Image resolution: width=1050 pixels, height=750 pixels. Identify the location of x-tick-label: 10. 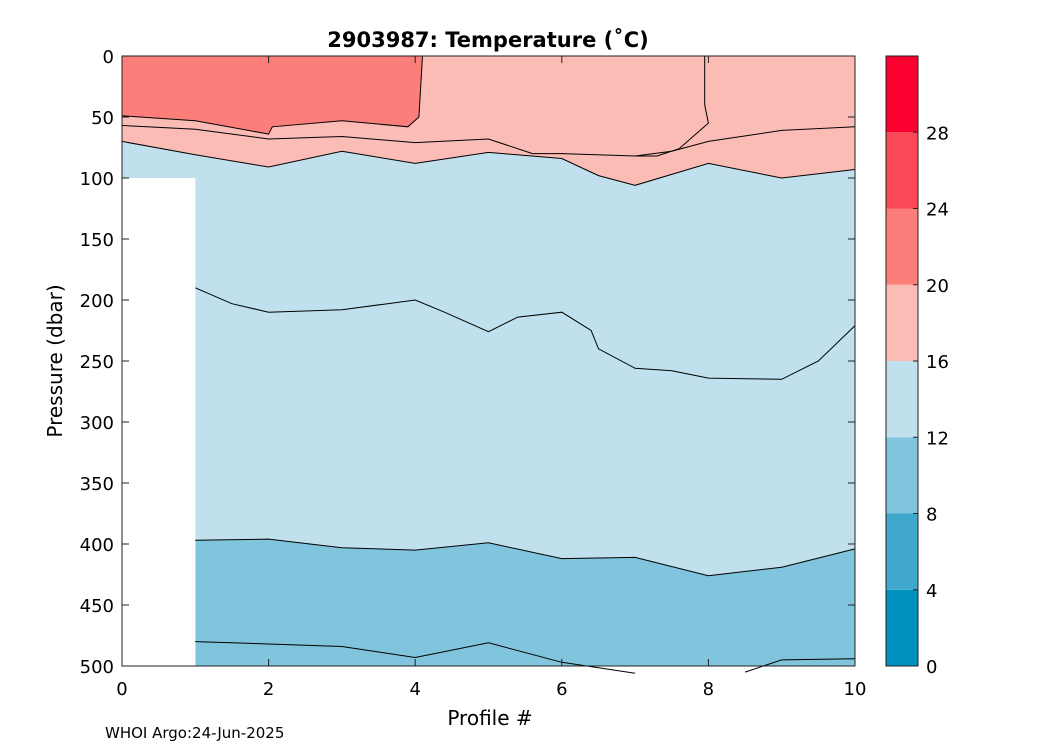
(855, 689).